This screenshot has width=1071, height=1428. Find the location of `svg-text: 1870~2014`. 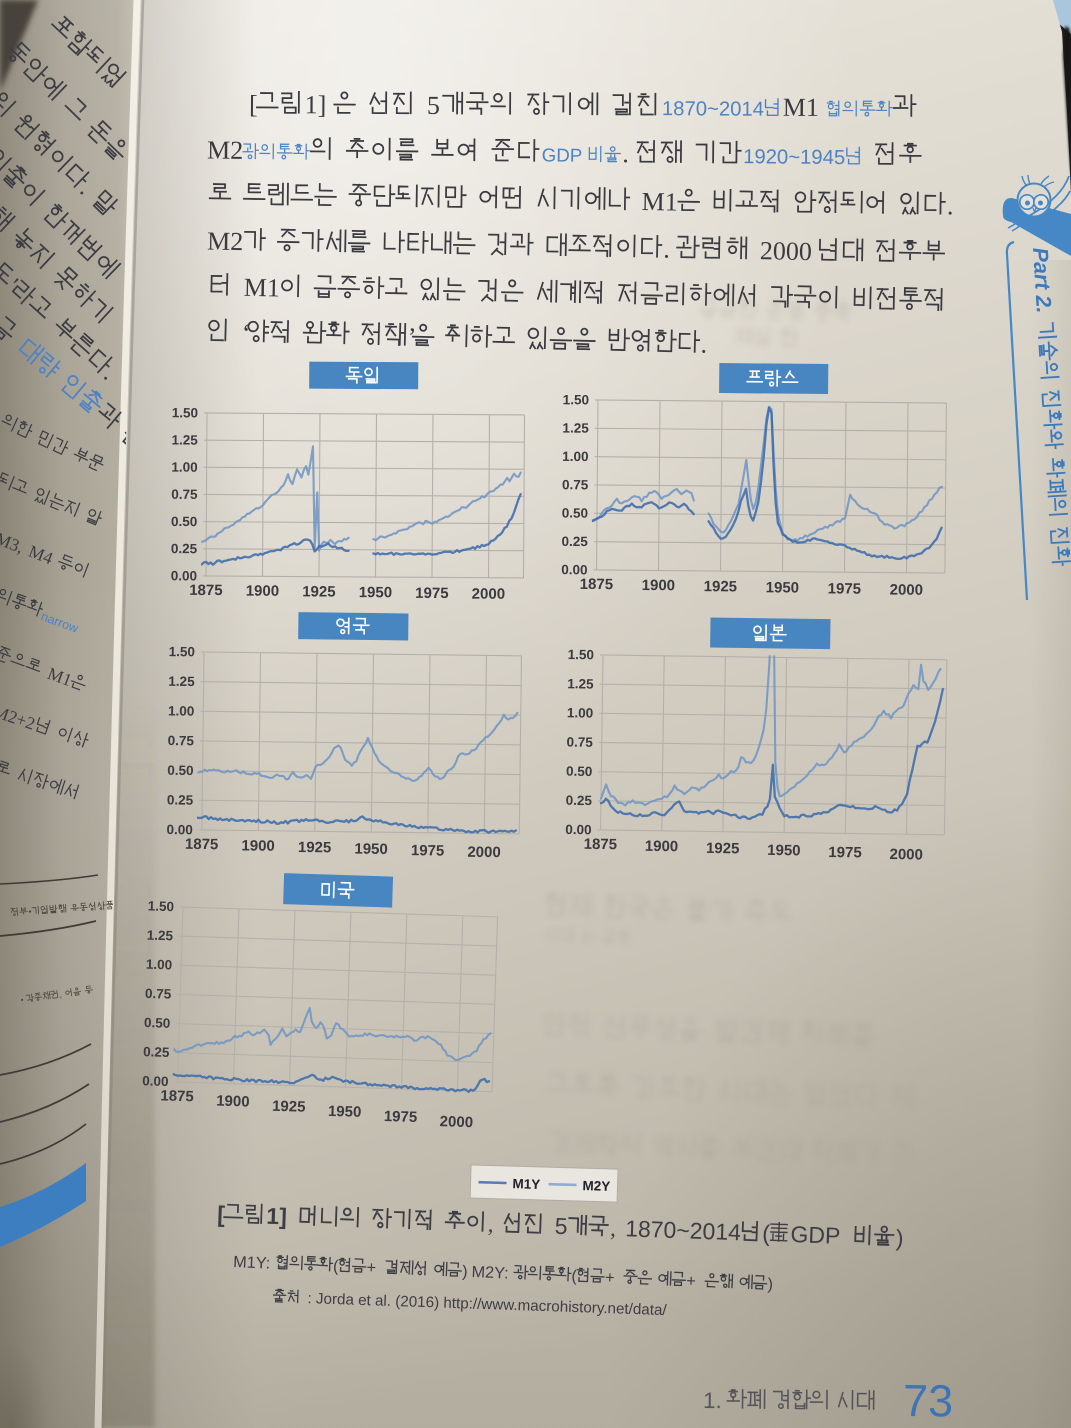

svg-text: 1870~2014 is located at coordinates (683, 1230).